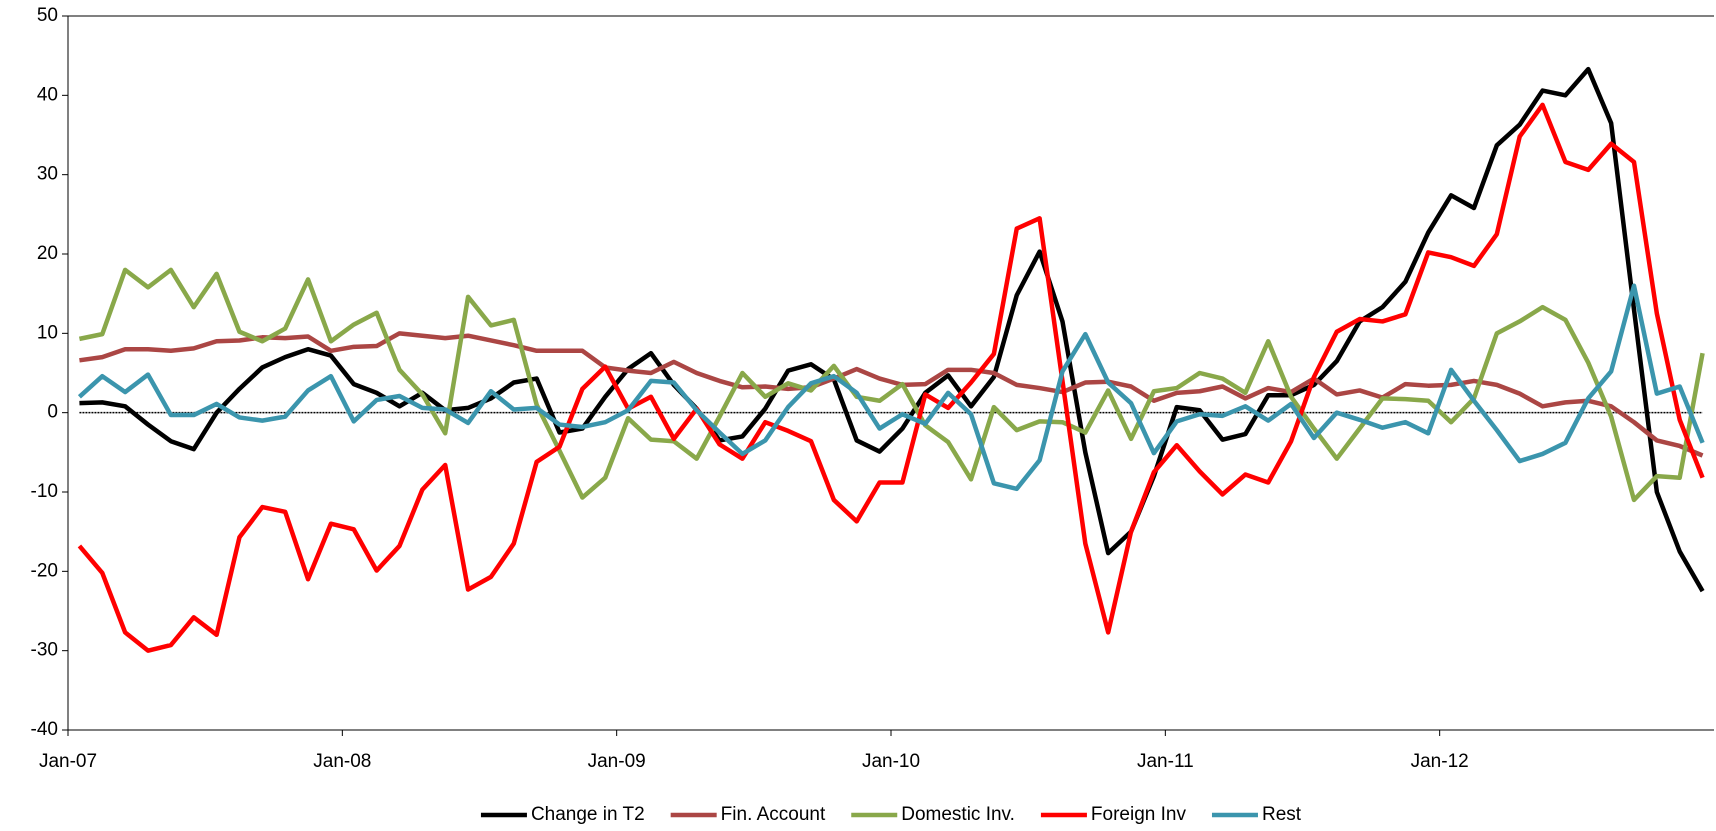 This screenshot has width=1716, height=831. I want to click on y-tick-label: -10, so click(44, 491).